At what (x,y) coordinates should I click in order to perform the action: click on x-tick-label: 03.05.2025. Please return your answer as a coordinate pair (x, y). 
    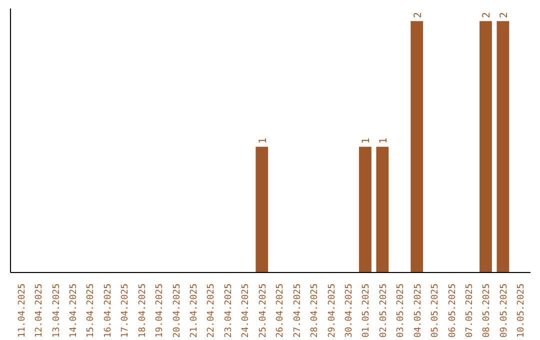
    Looking at the image, I should click on (401, 310).